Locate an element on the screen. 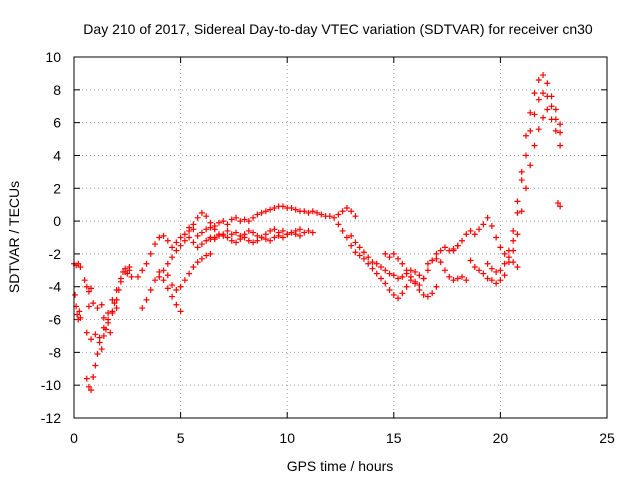  y-tick-label: 0 is located at coordinates (57, 221).